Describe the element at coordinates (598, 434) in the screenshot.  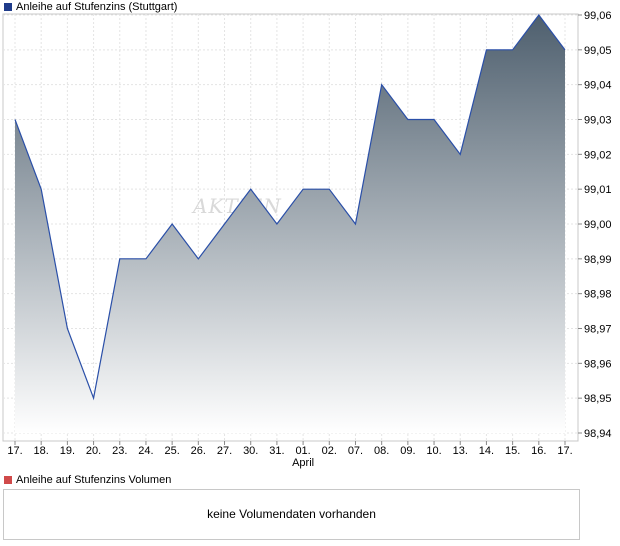
I see `y-tick-label: 98,94` at that location.